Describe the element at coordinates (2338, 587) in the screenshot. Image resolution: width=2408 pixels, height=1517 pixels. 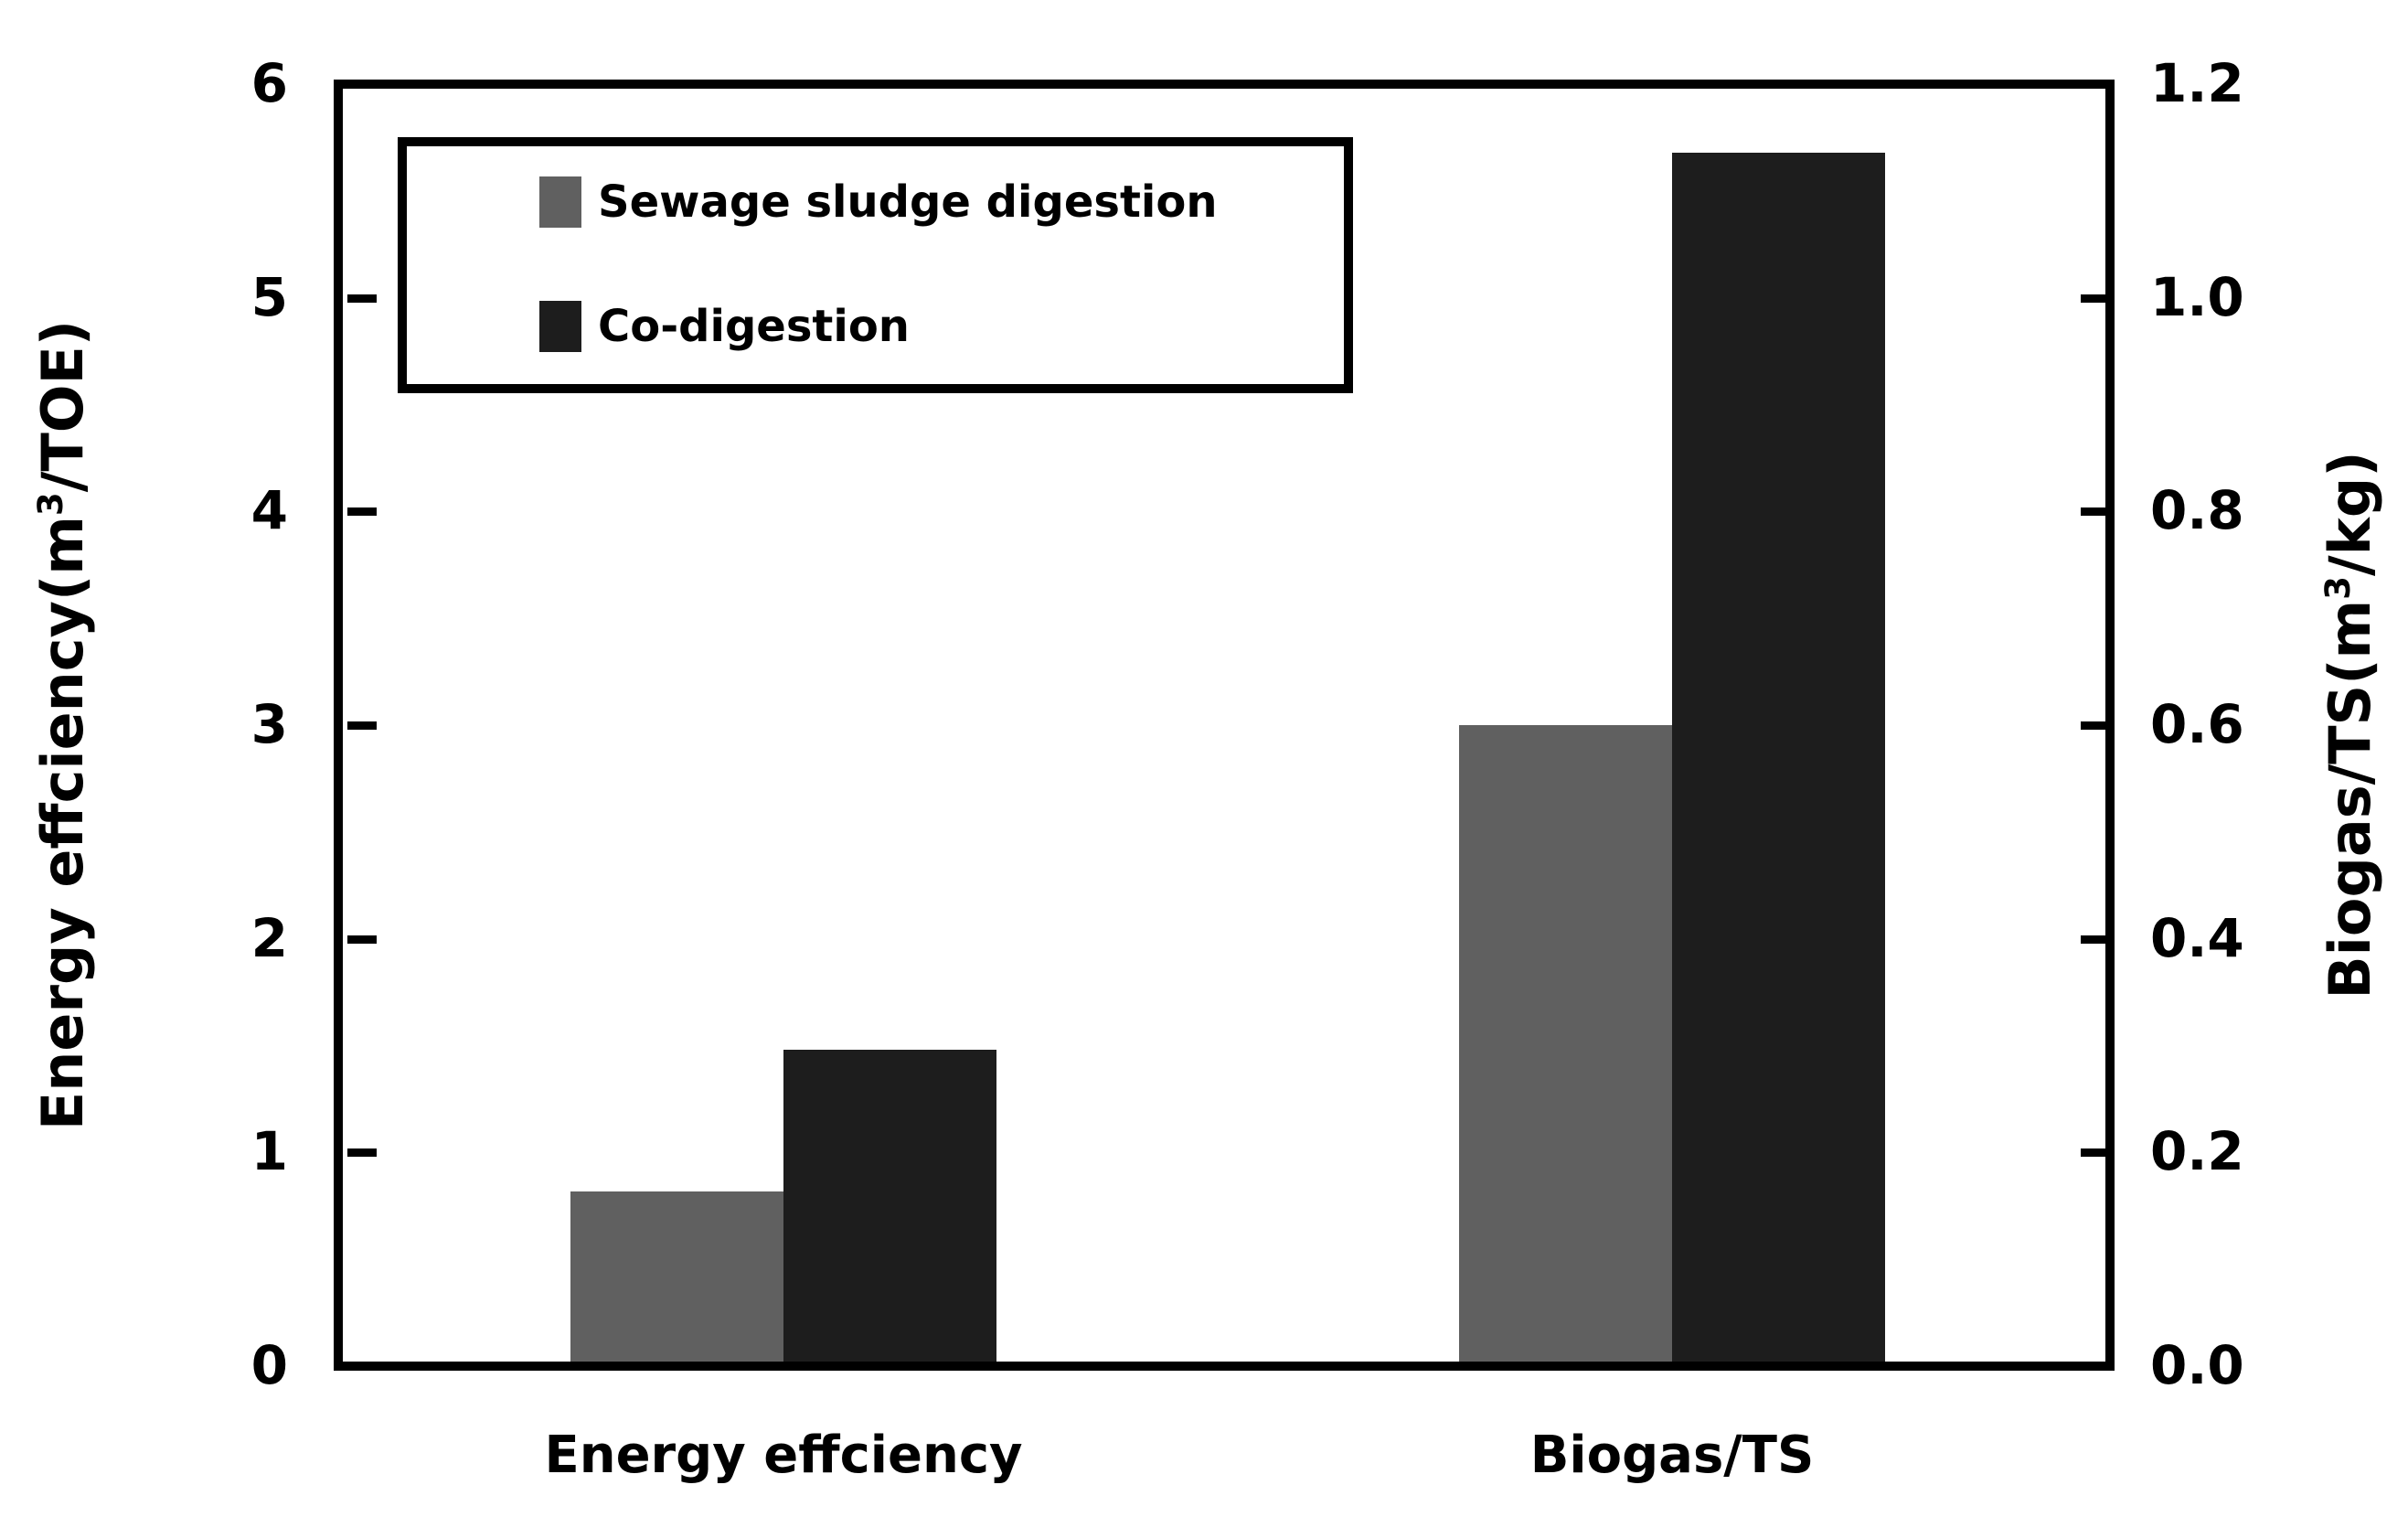
I see `right-axis-title-superscript: 3` at that location.